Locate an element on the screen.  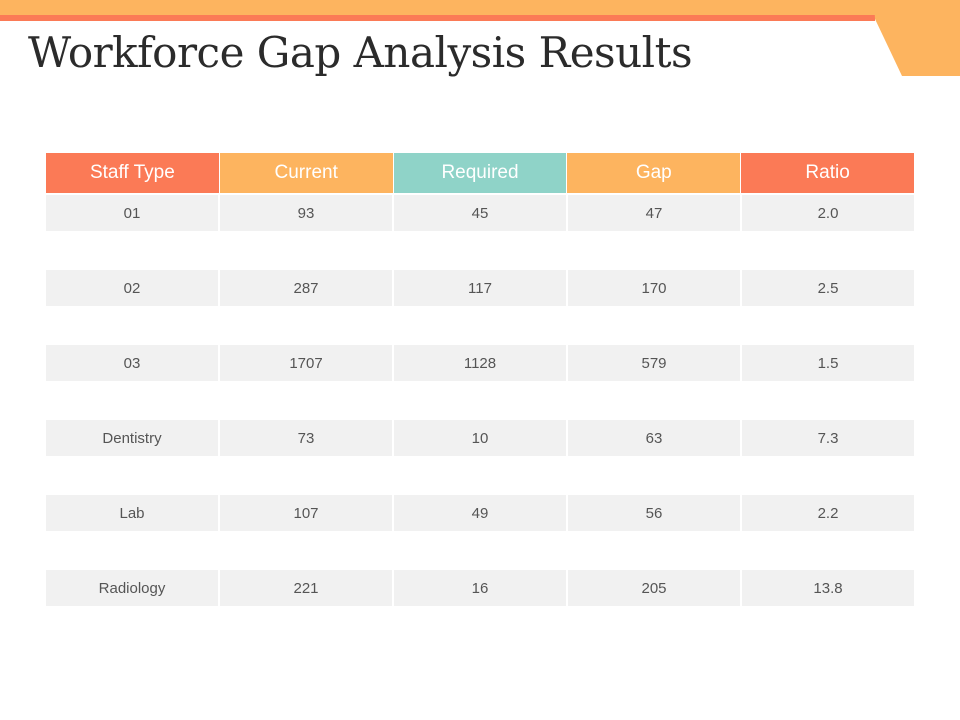
cell-current: 93 is located at coordinates (307, 213).